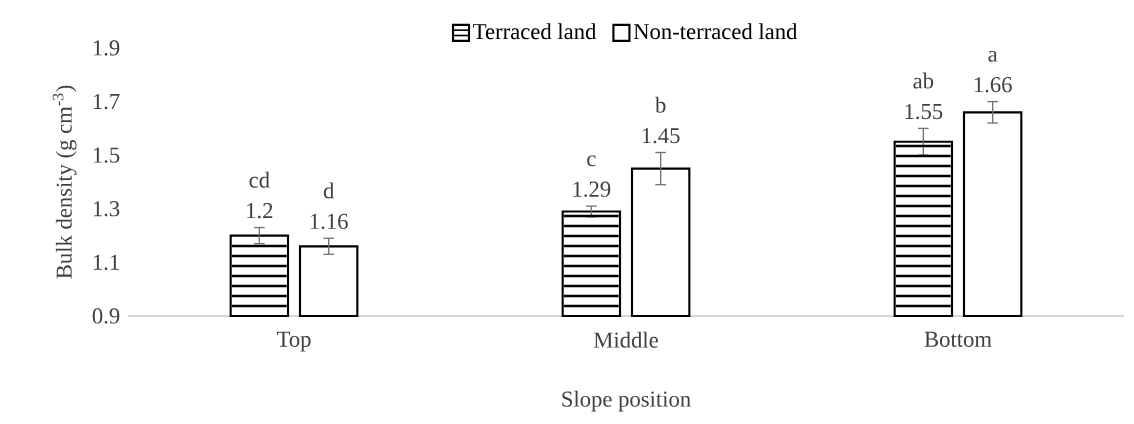 This screenshot has width=1134, height=424. What do you see at coordinates (626, 401) in the screenshot?
I see `x-axis-title: Slope position` at bounding box center [626, 401].